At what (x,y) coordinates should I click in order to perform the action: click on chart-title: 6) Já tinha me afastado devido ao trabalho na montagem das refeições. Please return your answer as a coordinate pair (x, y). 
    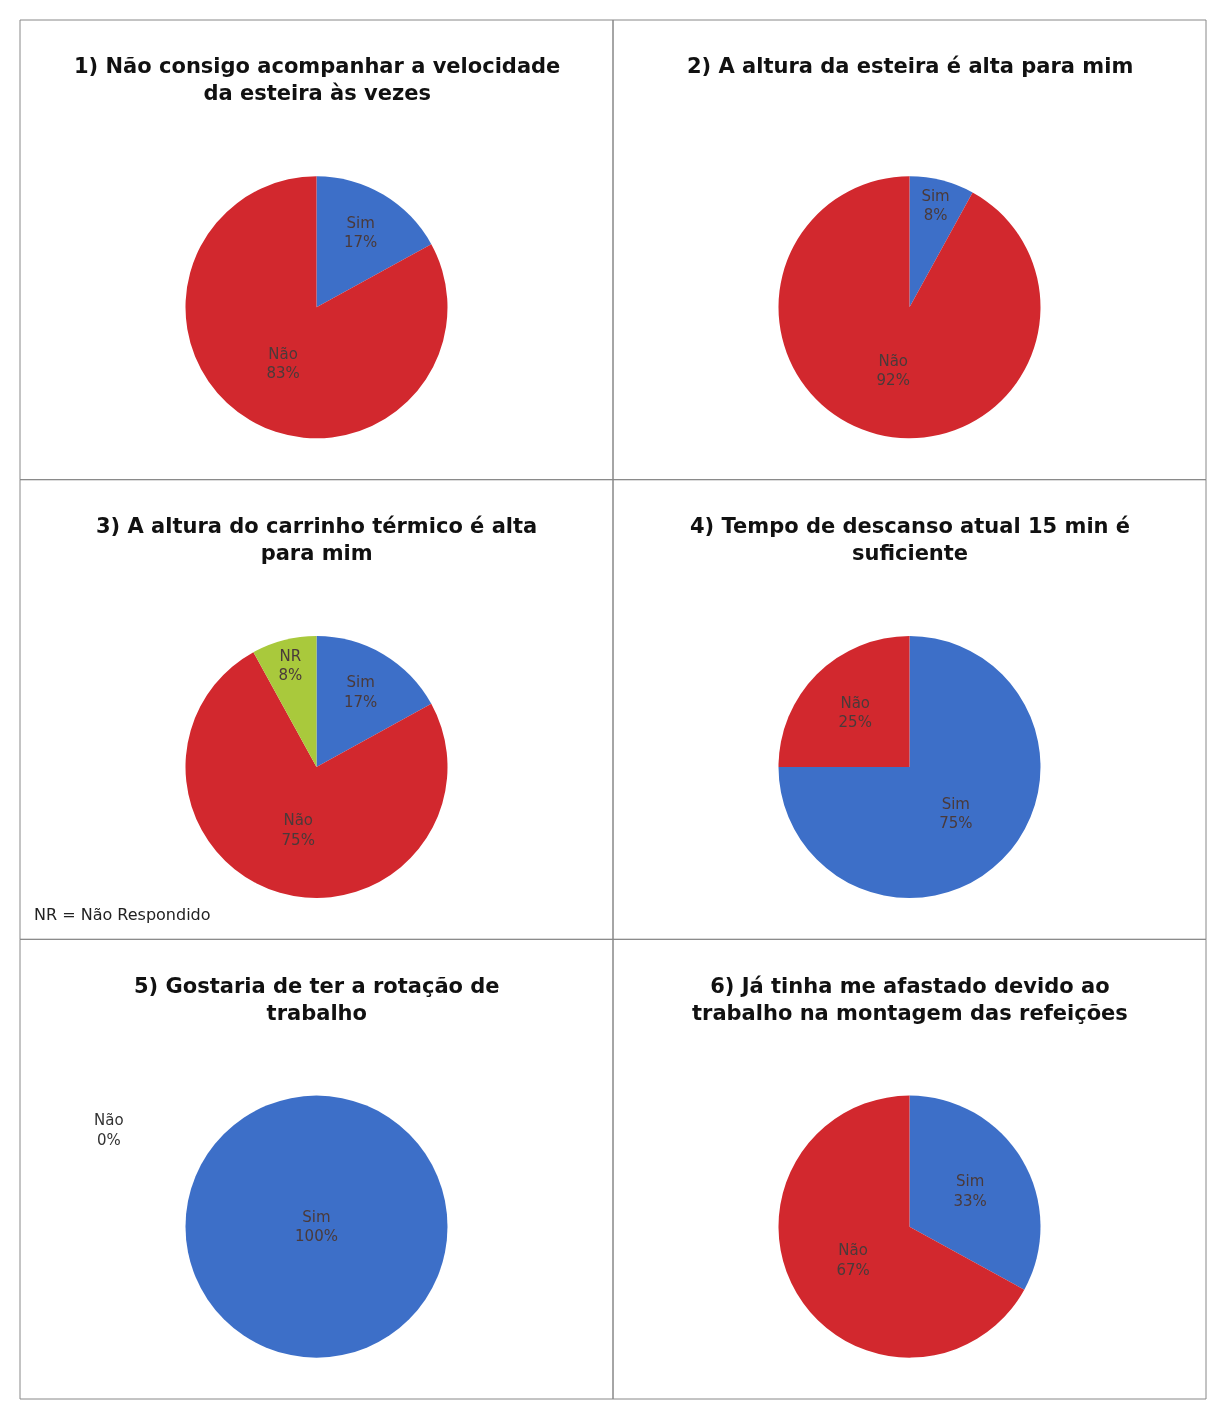
    Looking at the image, I should click on (910, 1000).